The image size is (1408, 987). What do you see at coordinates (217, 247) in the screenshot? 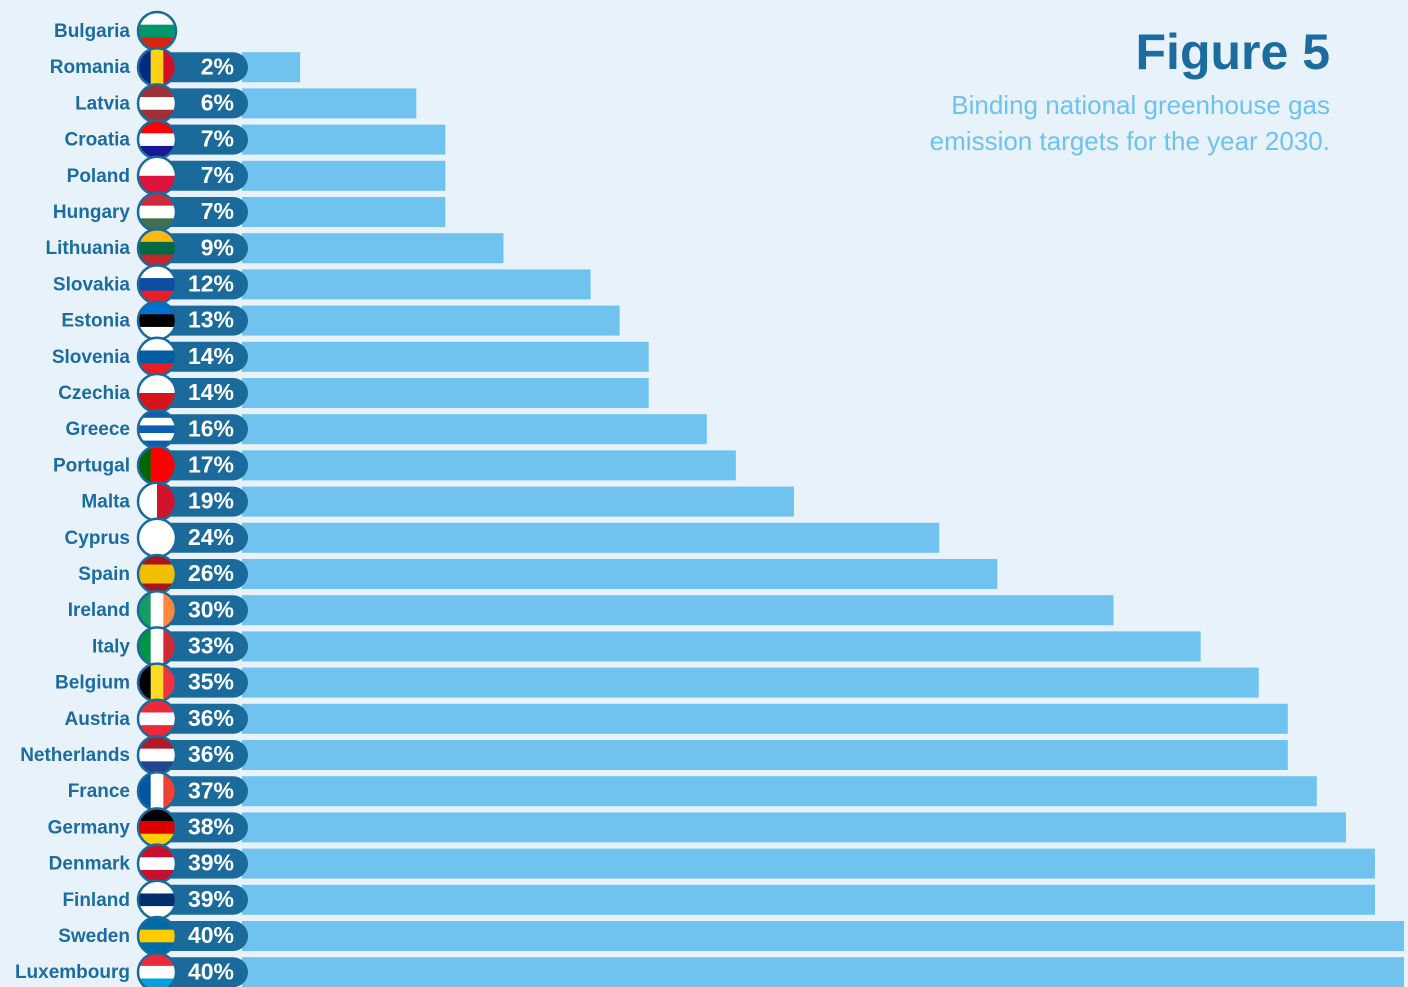
I see `value-label: 9%` at bounding box center [217, 247].